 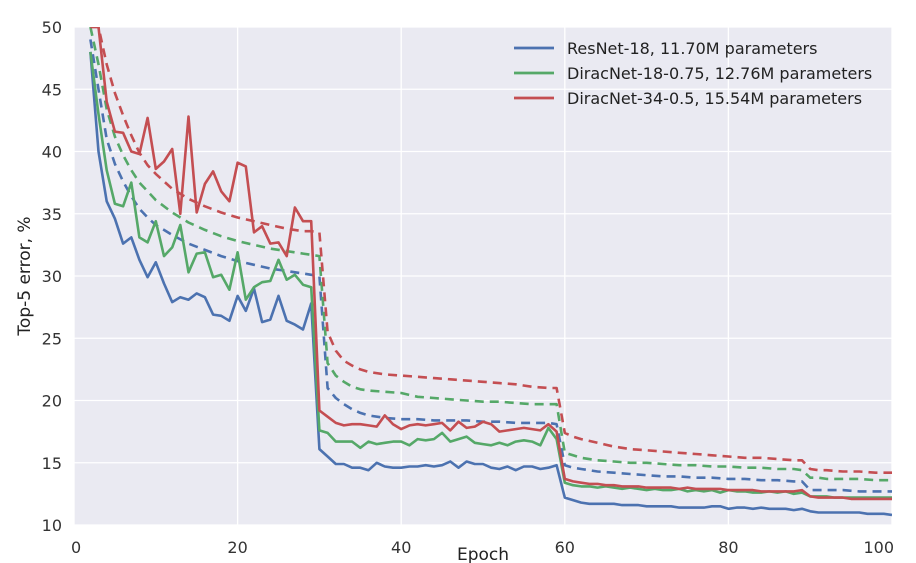 What do you see at coordinates (483, 554) in the screenshot?
I see `x-axis-label: Epoch` at bounding box center [483, 554].